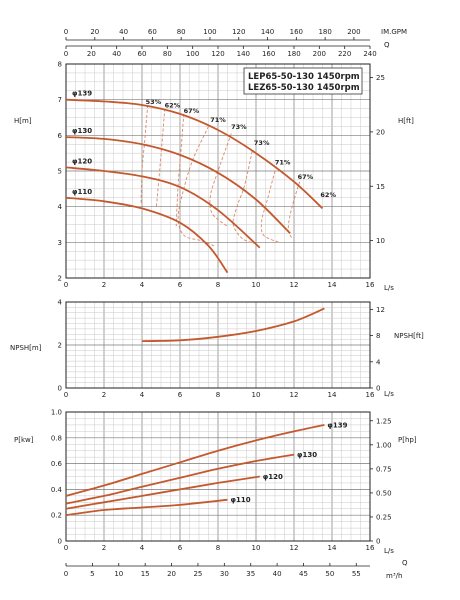  Describe the element at coordinates (91, 54) in the screenshot. I see `q-top-tick-label: 20` at that location.